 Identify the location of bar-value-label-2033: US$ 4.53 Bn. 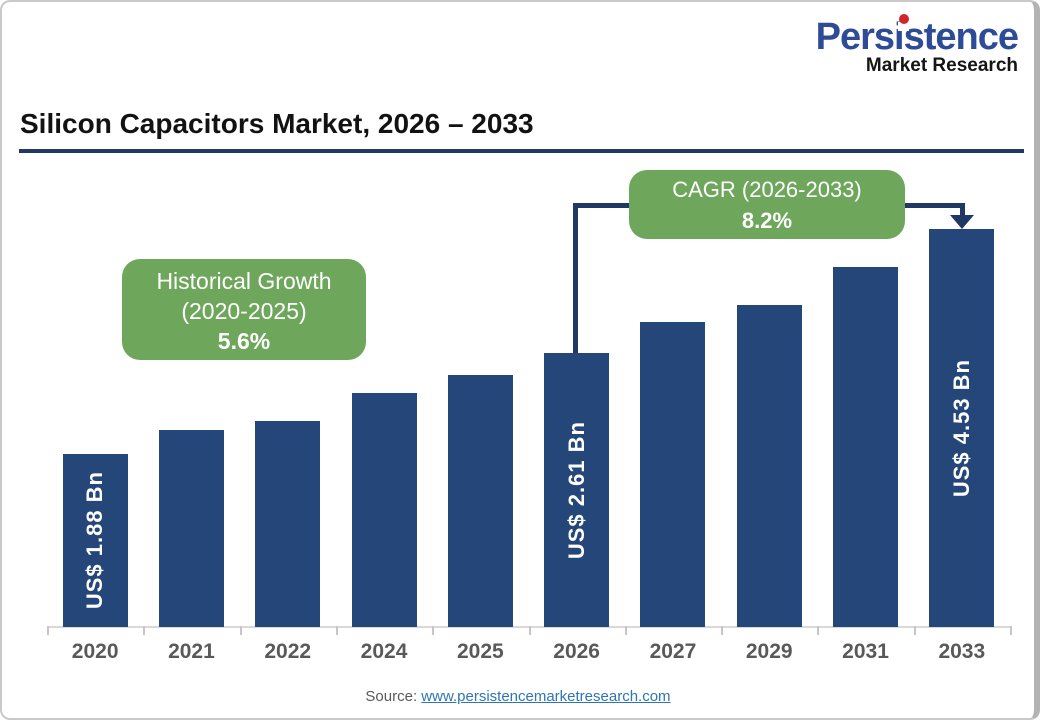
(961, 428).